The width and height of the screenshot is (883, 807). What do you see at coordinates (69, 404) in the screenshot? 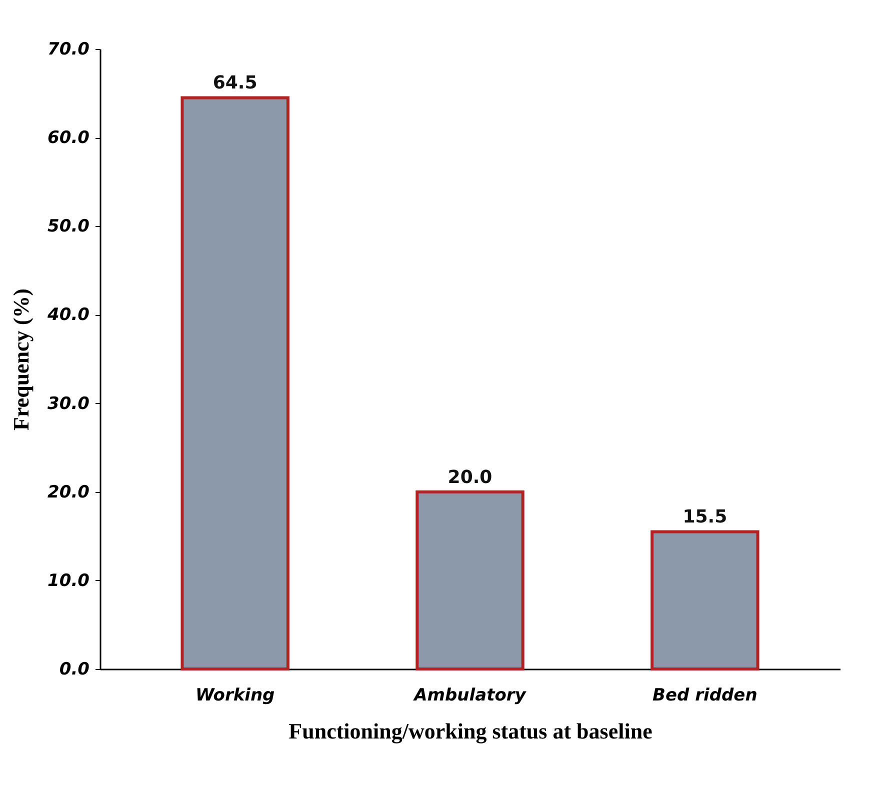
I see `y-tick-label: 30.0` at bounding box center [69, 404].